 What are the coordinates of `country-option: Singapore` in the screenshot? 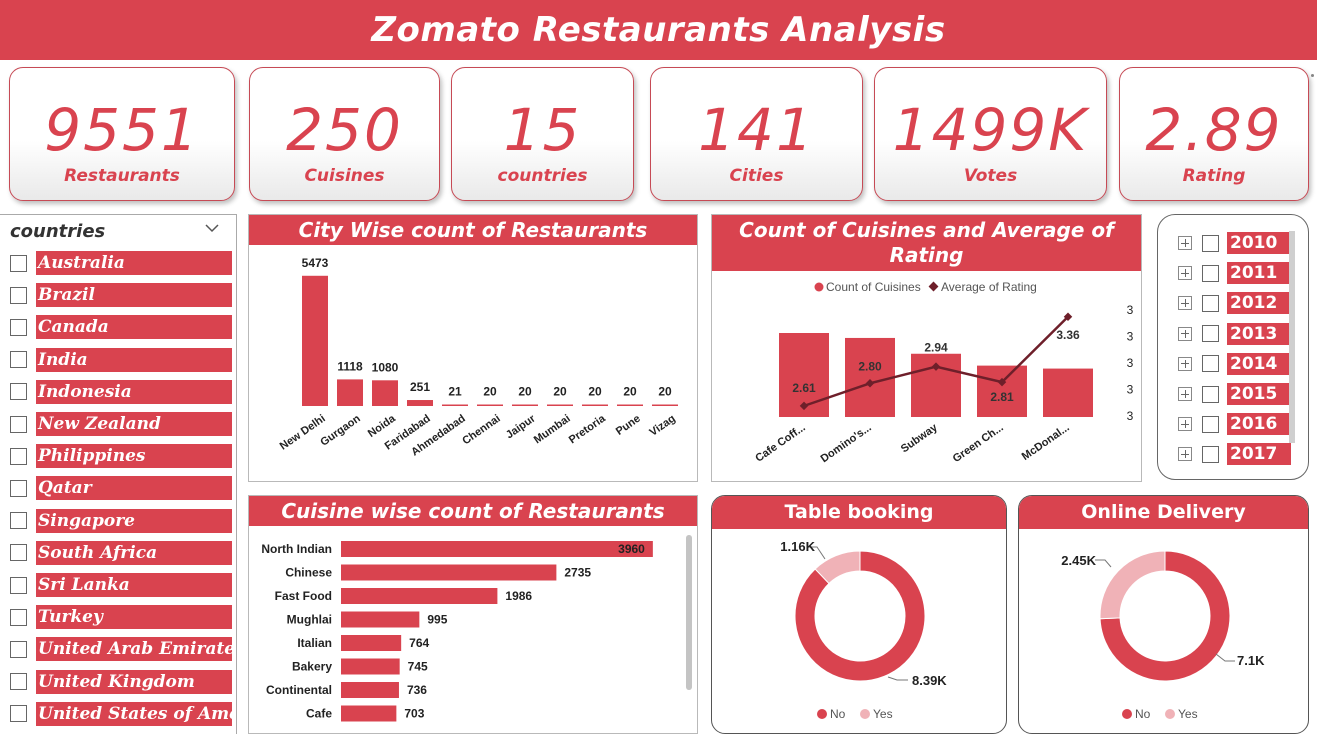 It's located at (121, 520).